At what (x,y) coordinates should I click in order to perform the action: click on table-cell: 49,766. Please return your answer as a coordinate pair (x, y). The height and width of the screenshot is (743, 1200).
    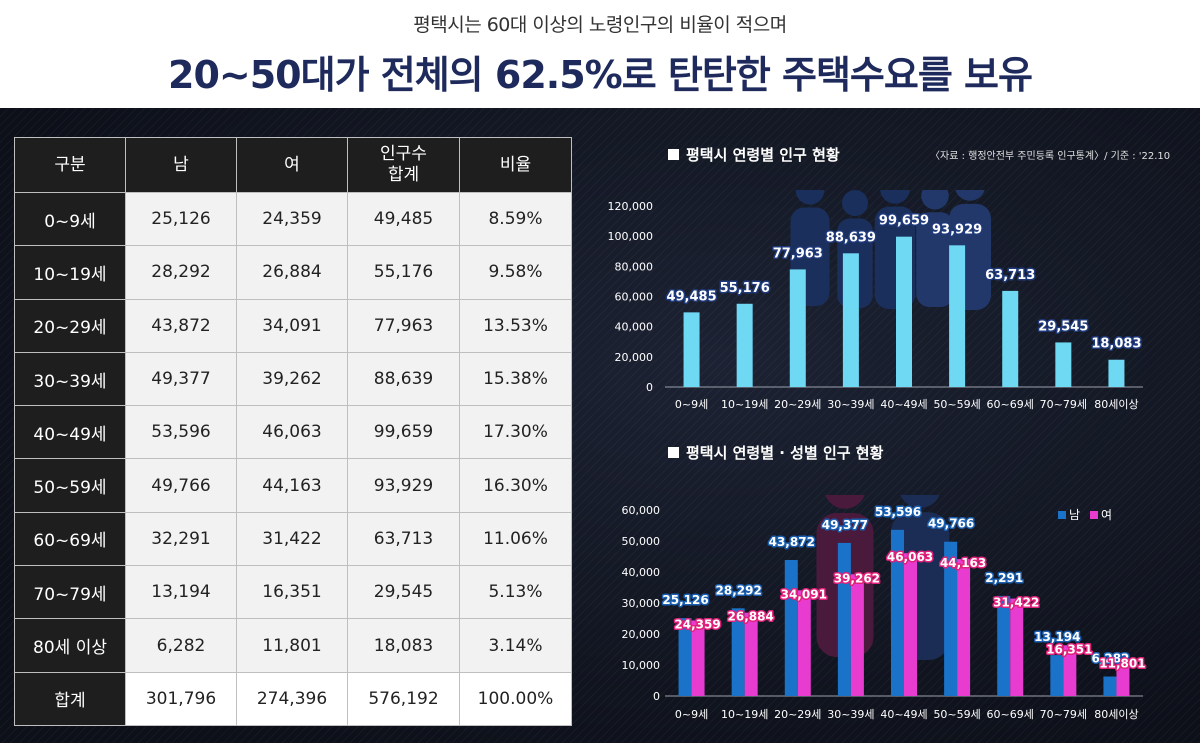
    Looking at the image, I should click on (181, 485).